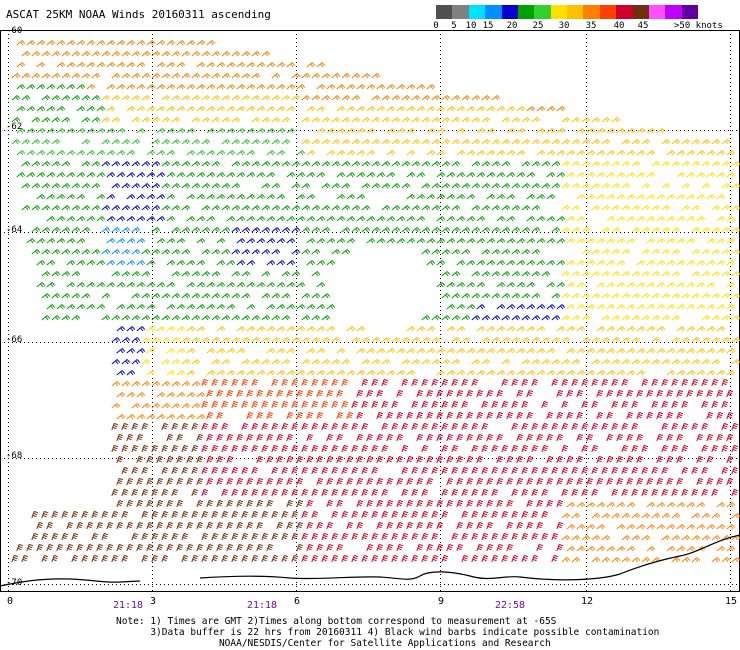 This screenshot has width=740, height=650. What do you see at coordinates (619, 26) in the screenshot?
I see `legend-label: 40` at bounding box center [619, 26].